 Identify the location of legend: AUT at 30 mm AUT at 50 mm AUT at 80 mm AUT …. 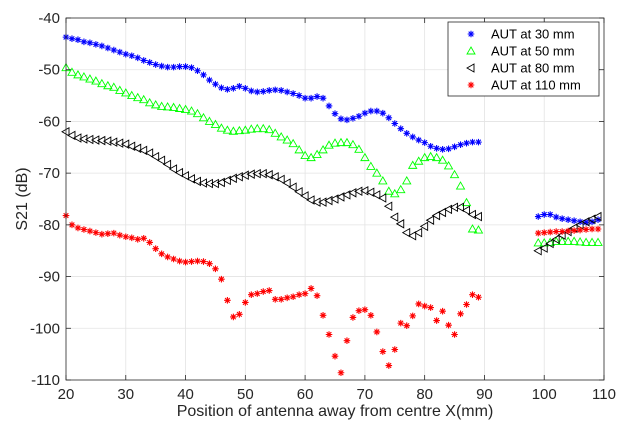
(523, 59).